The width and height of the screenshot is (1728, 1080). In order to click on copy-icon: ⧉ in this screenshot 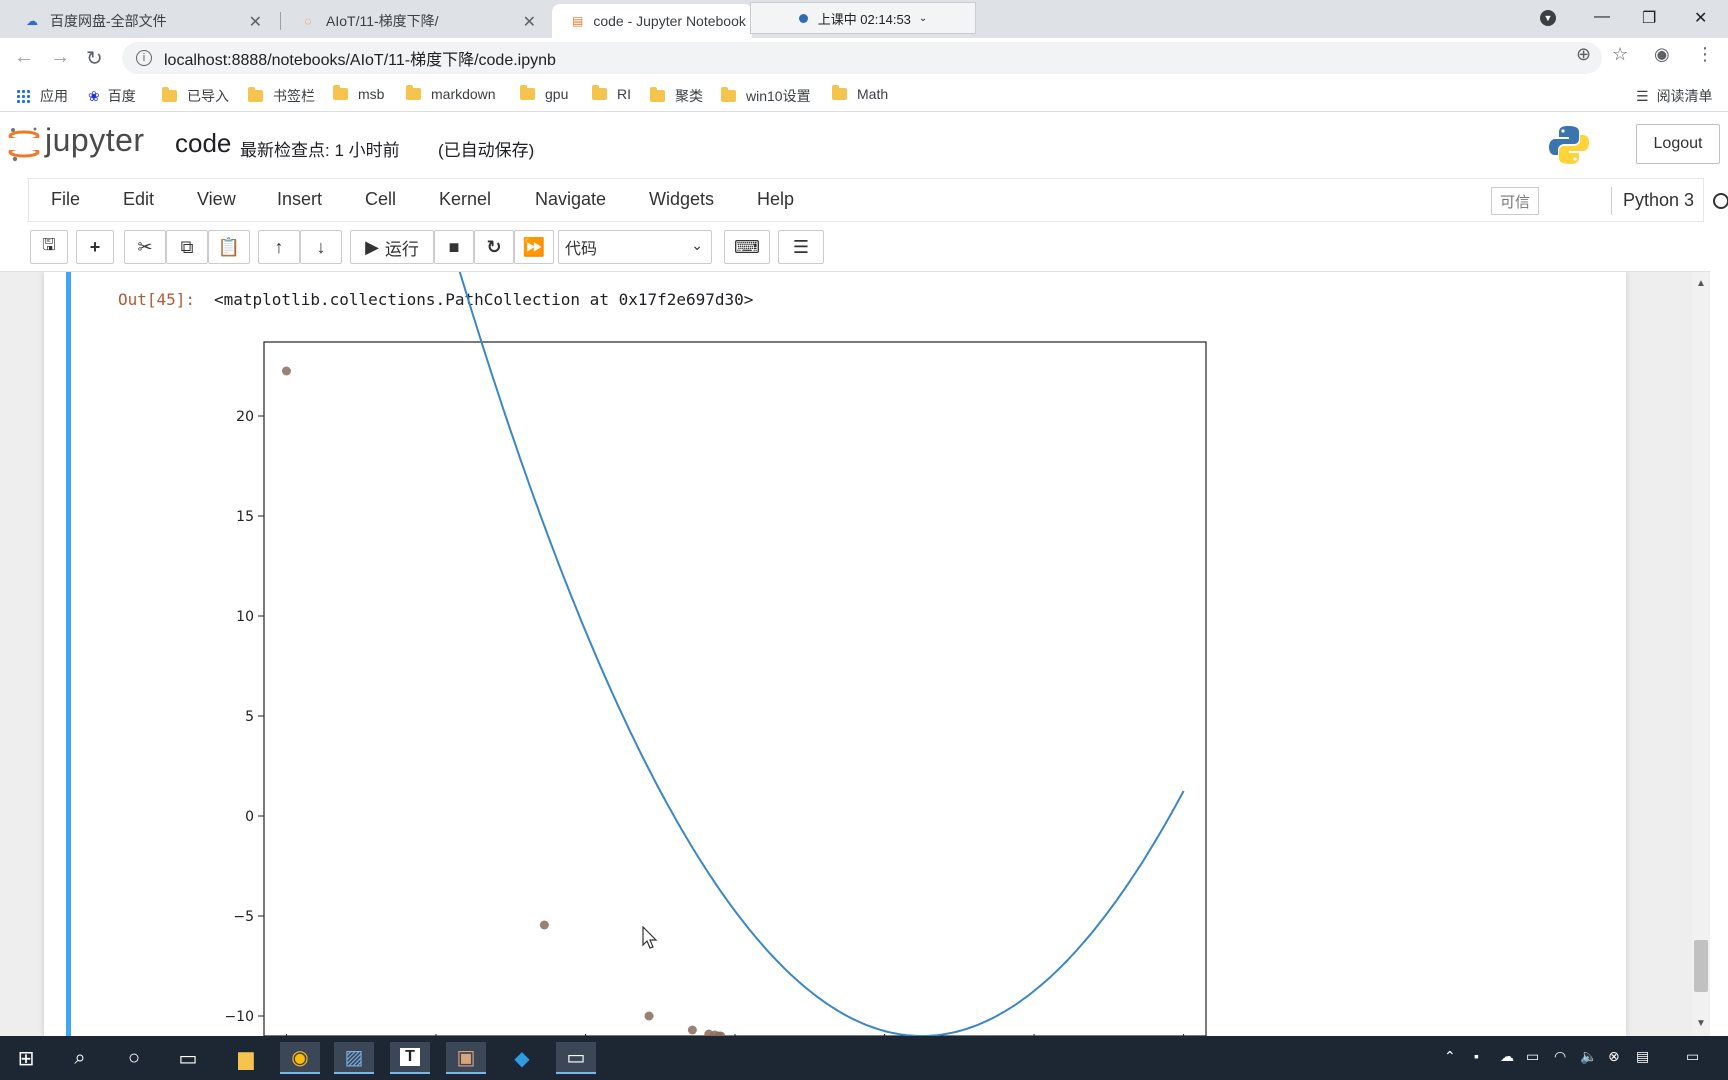, I will do `click(187, 246)`.